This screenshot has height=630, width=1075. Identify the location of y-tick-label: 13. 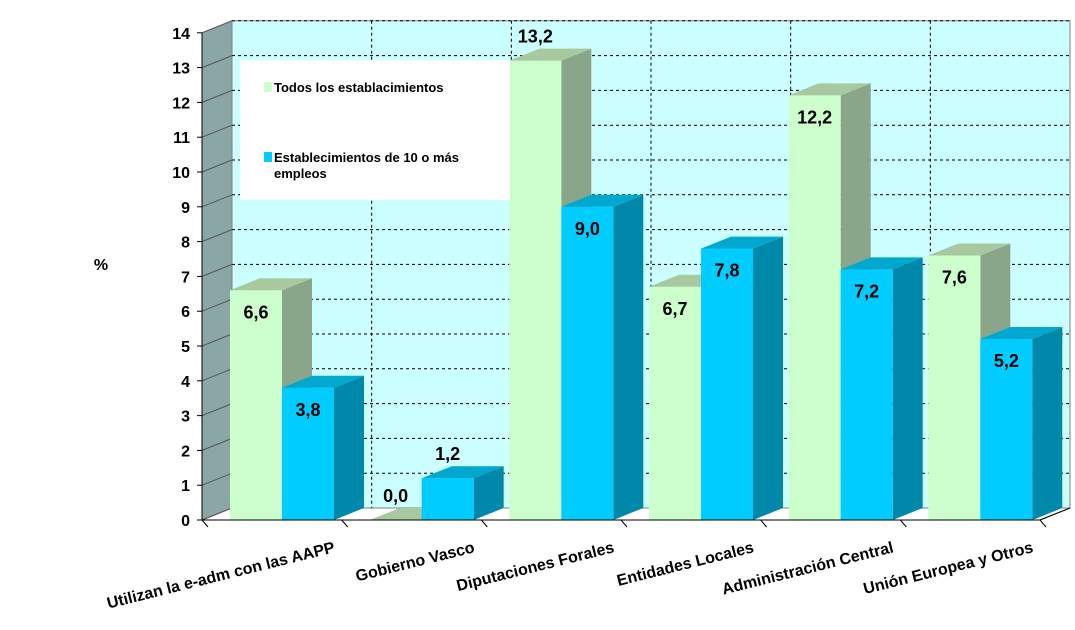
(181, 69).